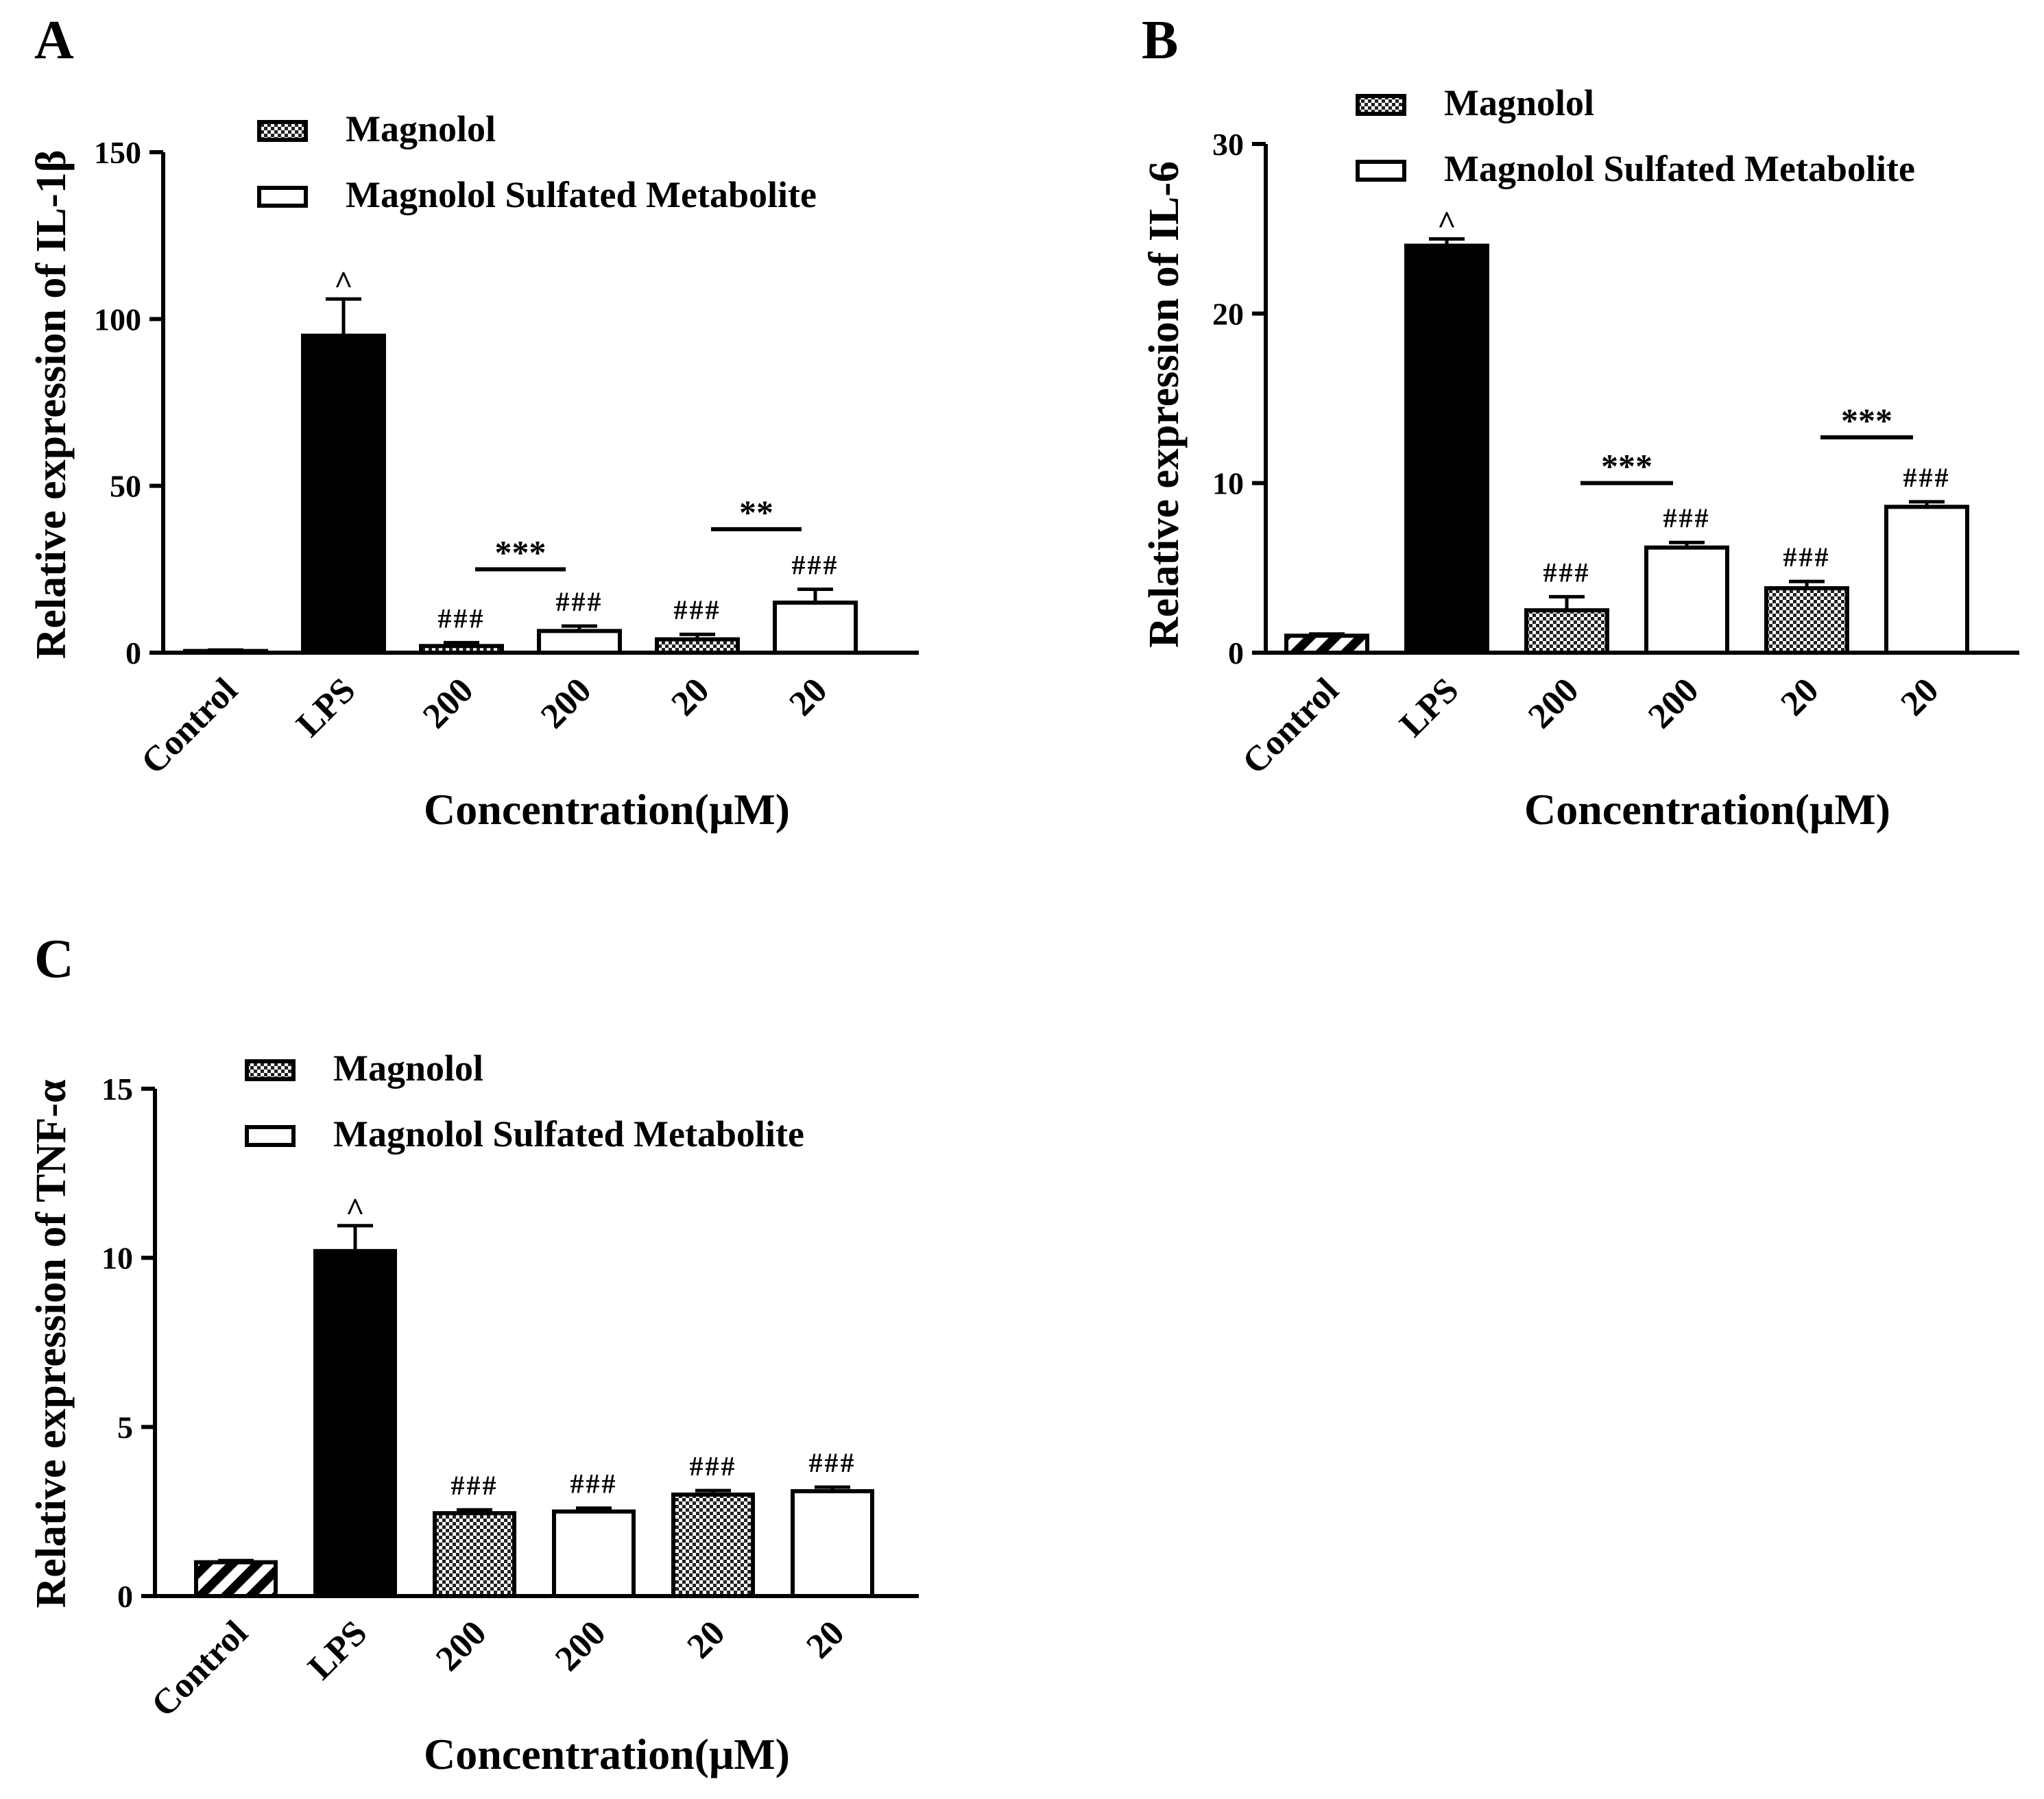  What do you see at coordinates (51, 1343) in the screenshot?
I see `y-axis-title: Relative expression of TNF-α` at bounding box center [51, 1343].